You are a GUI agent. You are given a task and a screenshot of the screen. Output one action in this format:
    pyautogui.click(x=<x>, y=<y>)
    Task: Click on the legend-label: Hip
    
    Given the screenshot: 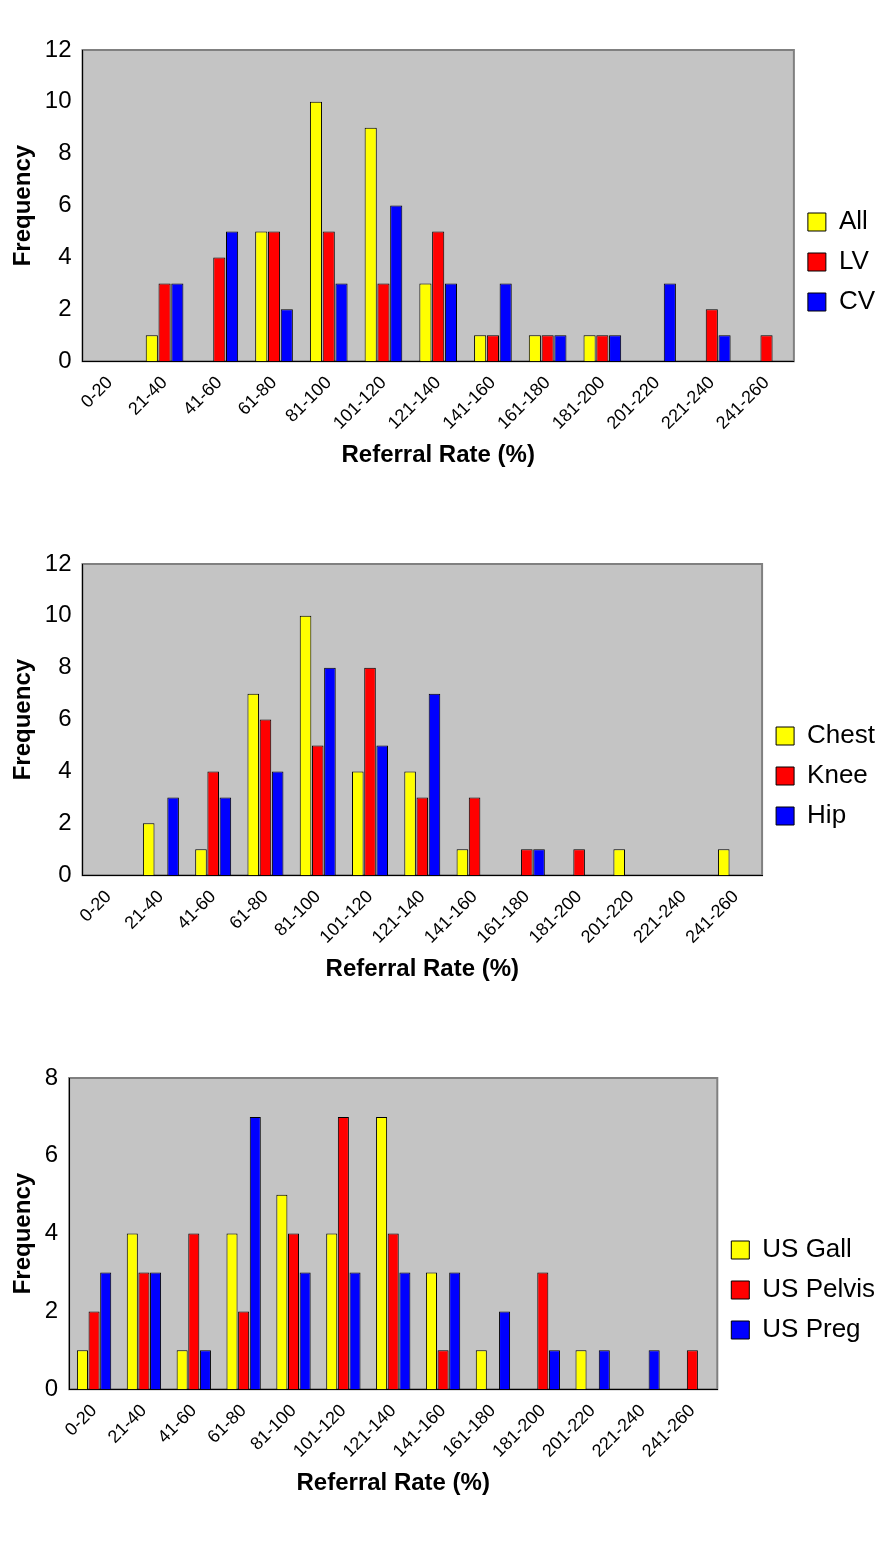 What is the action you would take?
    pyautogui.click(x=827, y=814)
    